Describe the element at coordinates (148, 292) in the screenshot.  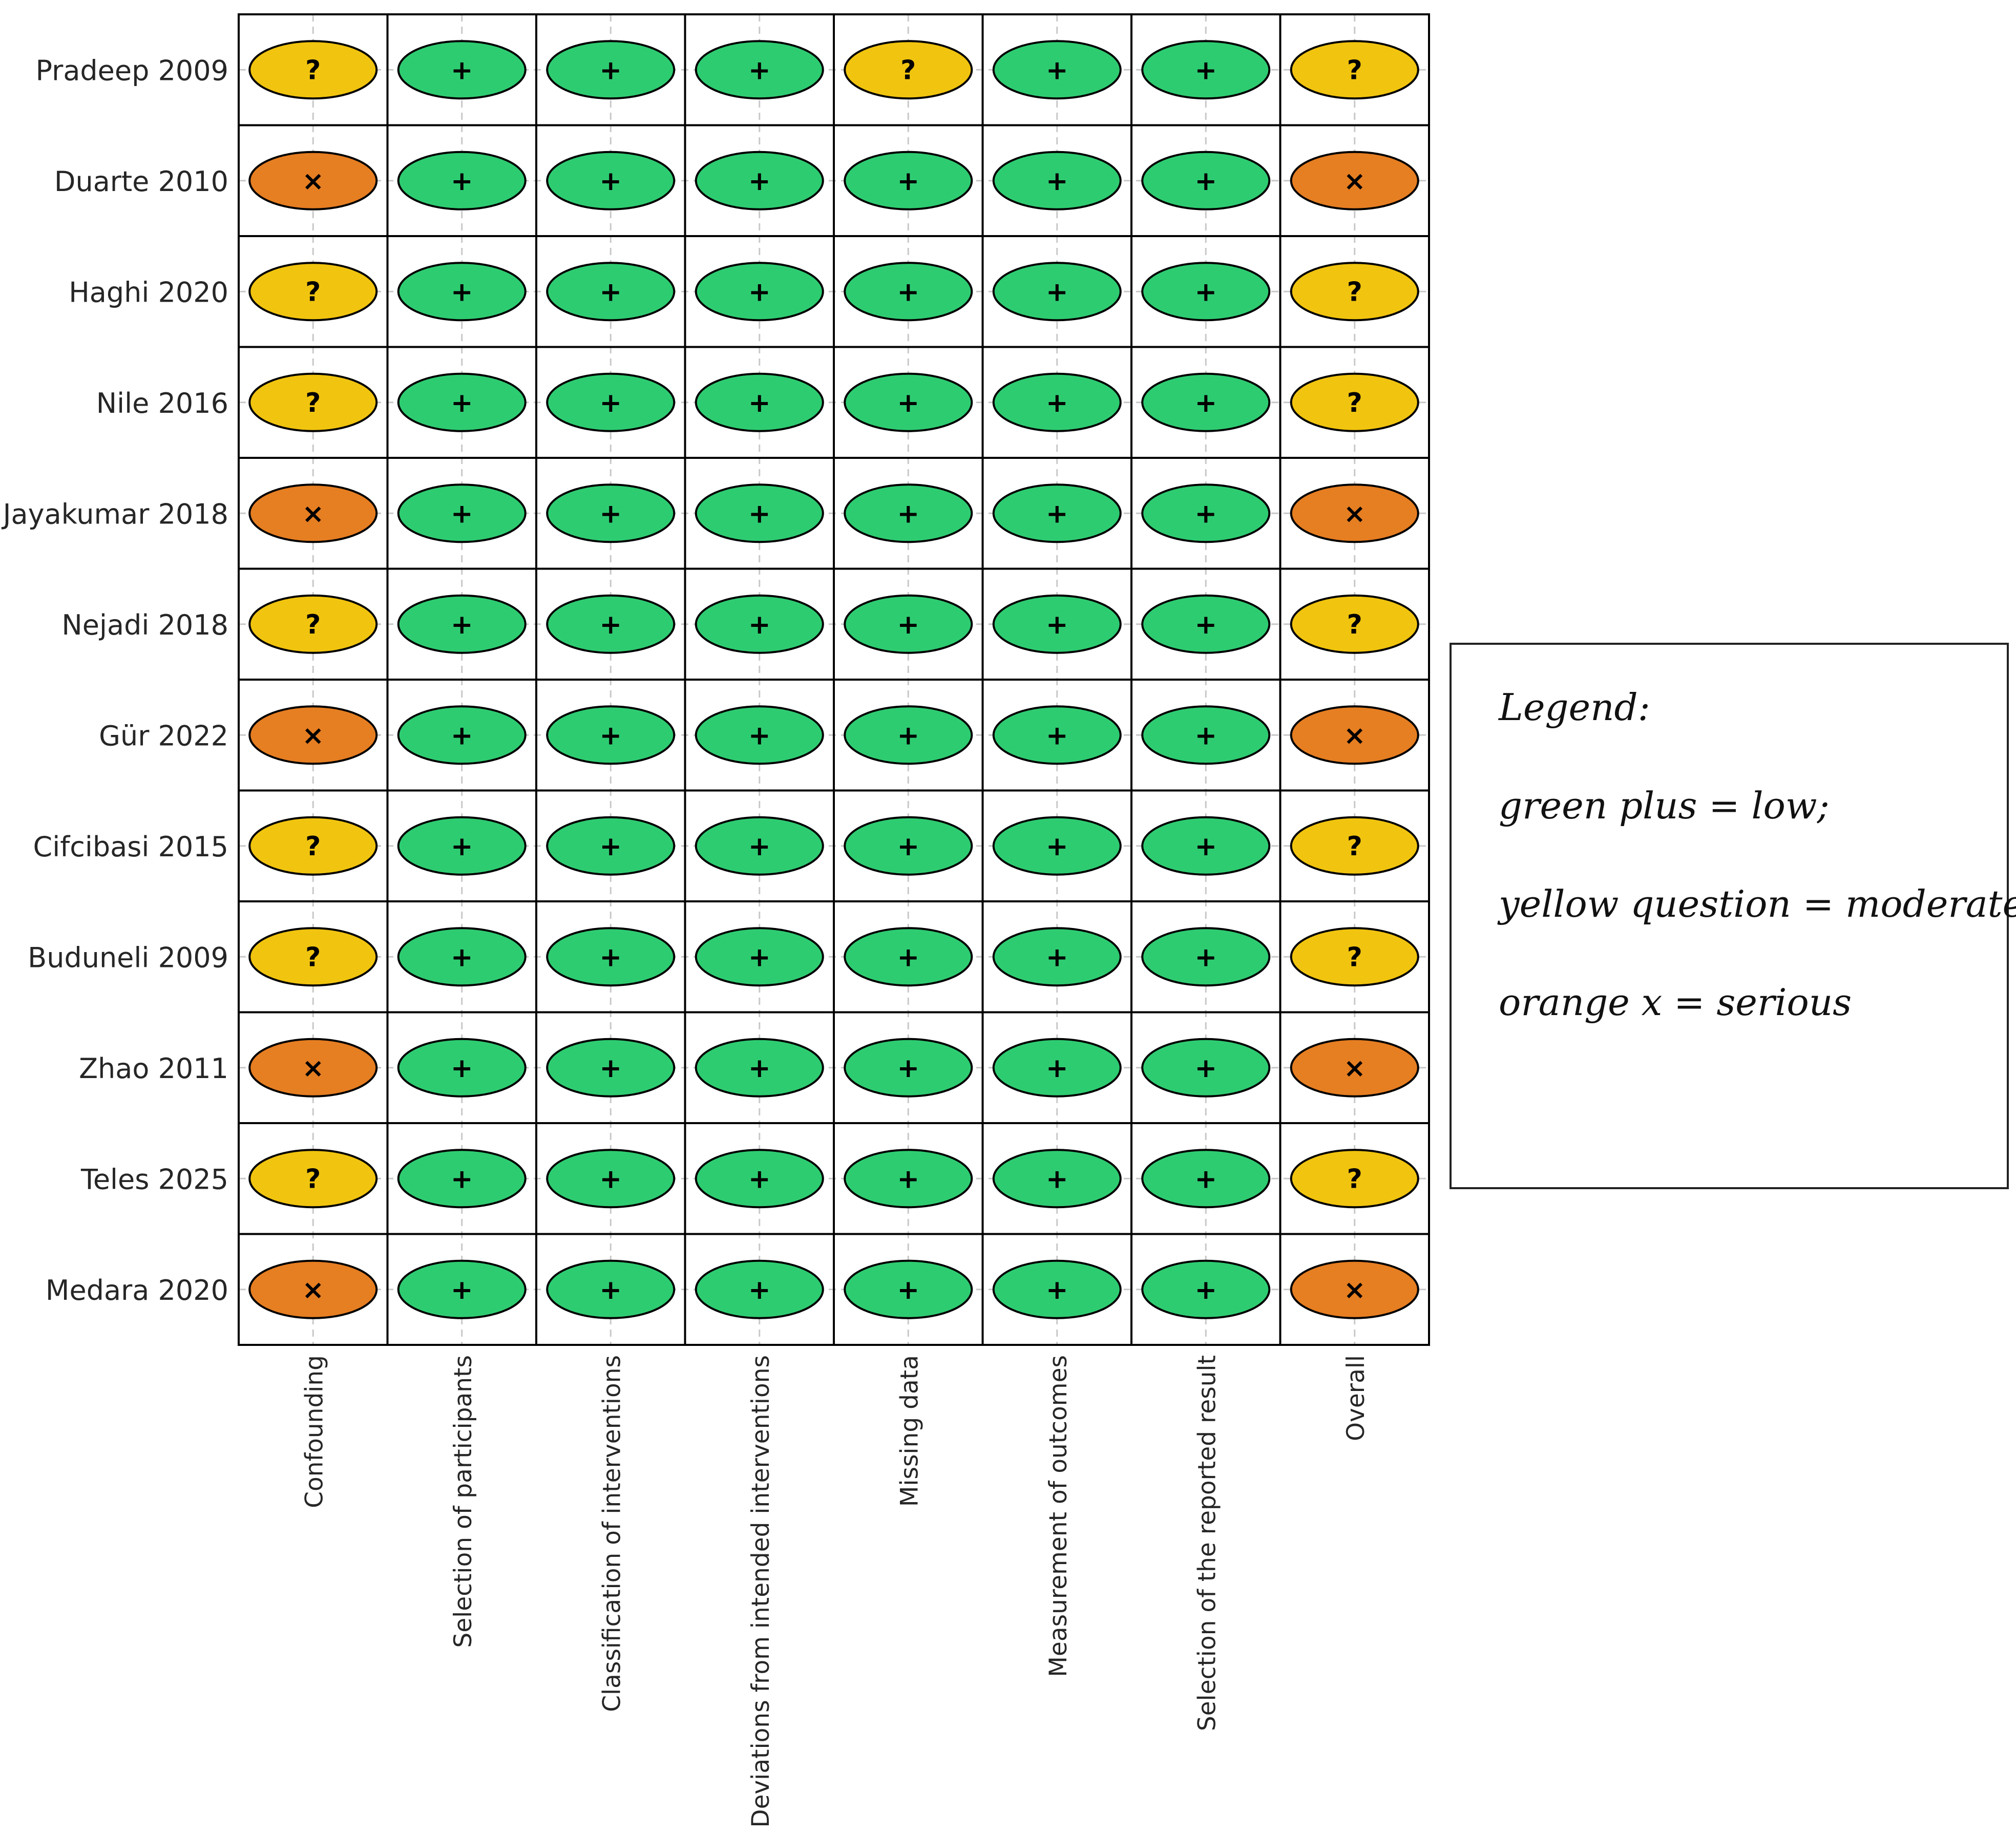
I see `row-label: Haghi 2020` at that location.